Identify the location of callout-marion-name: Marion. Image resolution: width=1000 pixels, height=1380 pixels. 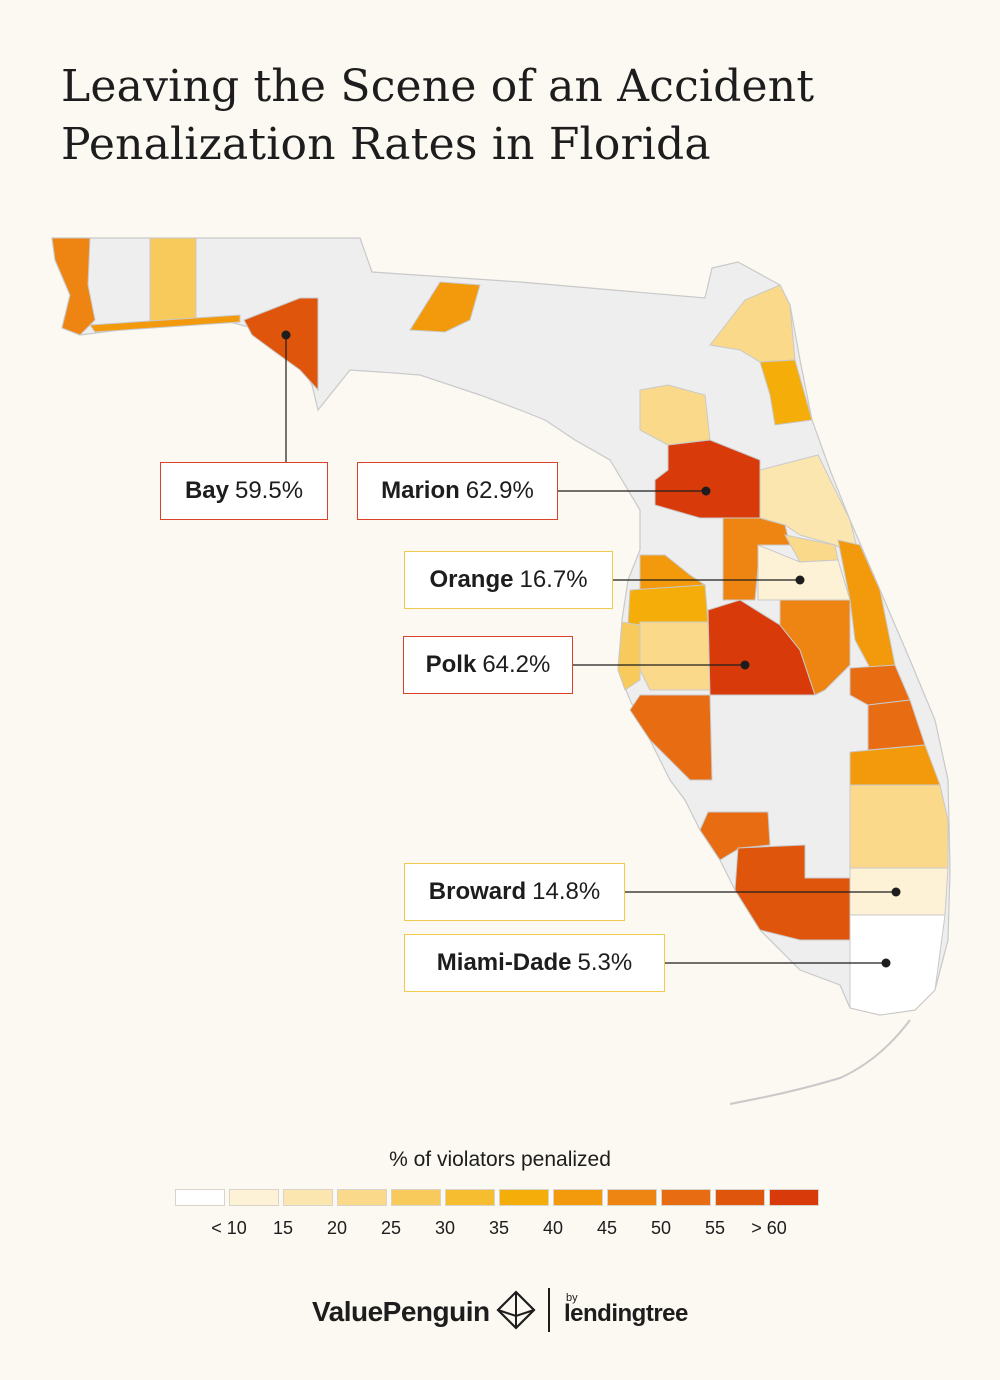
(420, 490).